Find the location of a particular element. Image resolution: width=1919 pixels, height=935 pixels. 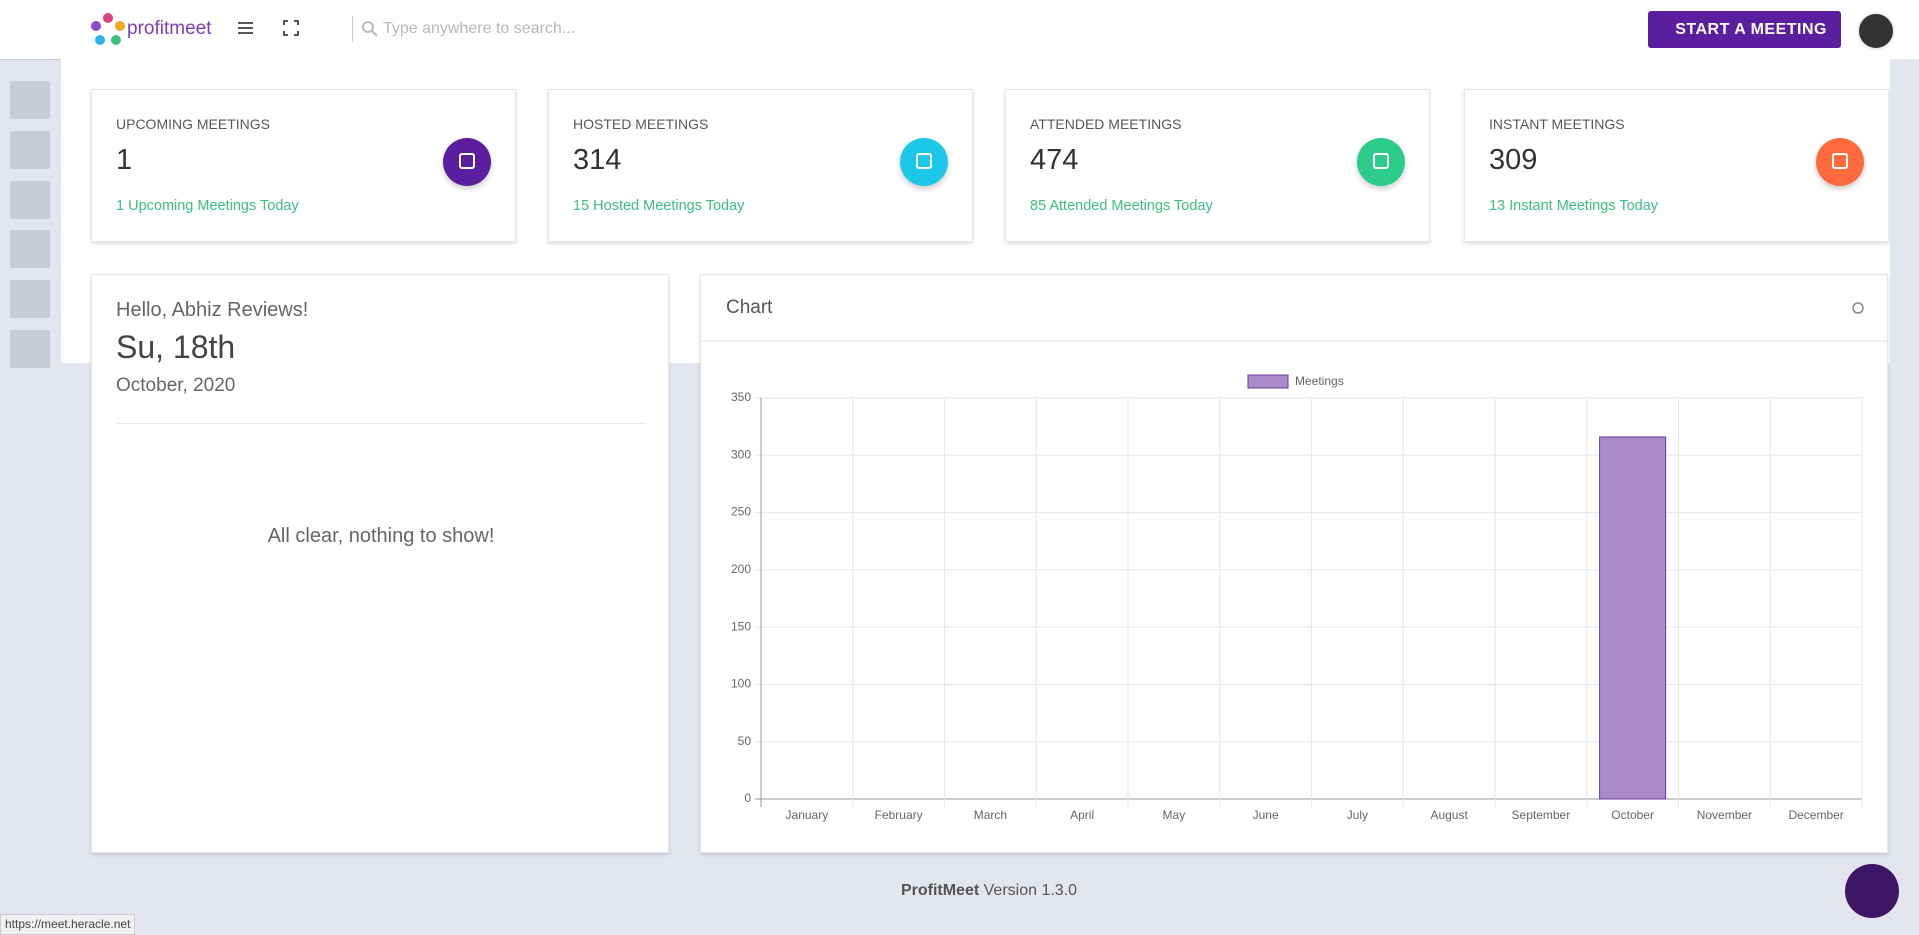

nav-contacts is located at coordinates (30, 299).